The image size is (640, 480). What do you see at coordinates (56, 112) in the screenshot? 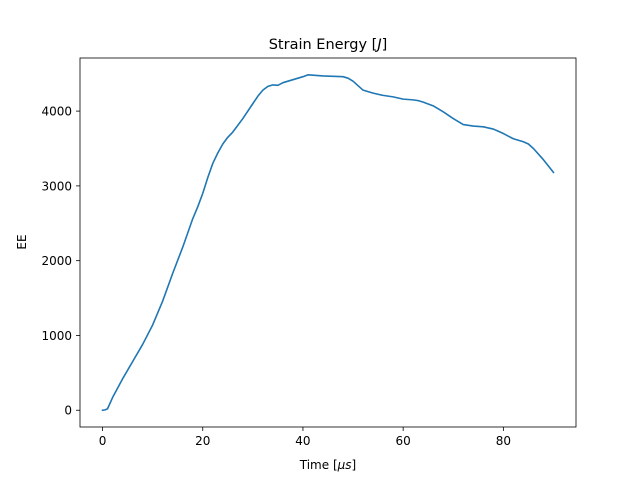
I see `y-tick-label: 4000` at bounding box center [56, 112].